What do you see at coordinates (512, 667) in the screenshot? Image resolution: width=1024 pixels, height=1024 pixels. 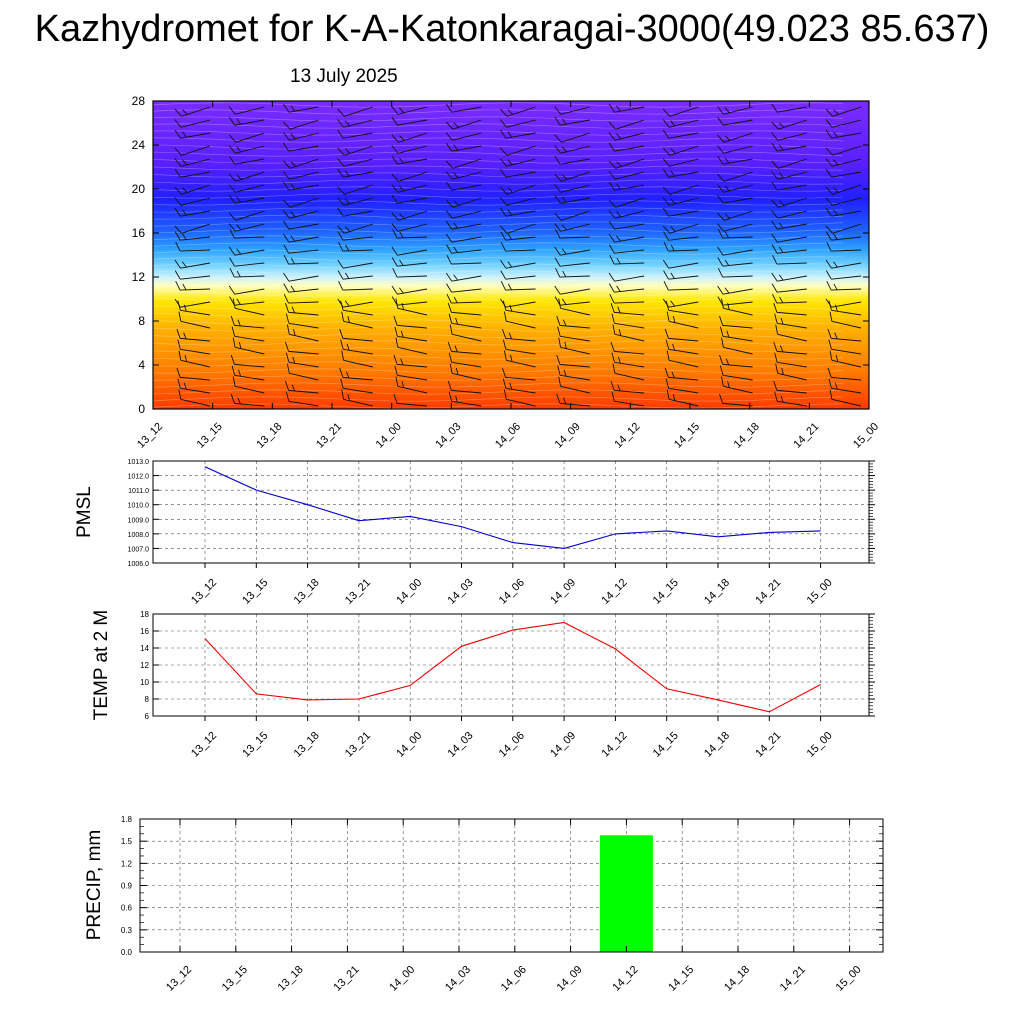 I see `temp-series-line` at bounding box center [512, 667].